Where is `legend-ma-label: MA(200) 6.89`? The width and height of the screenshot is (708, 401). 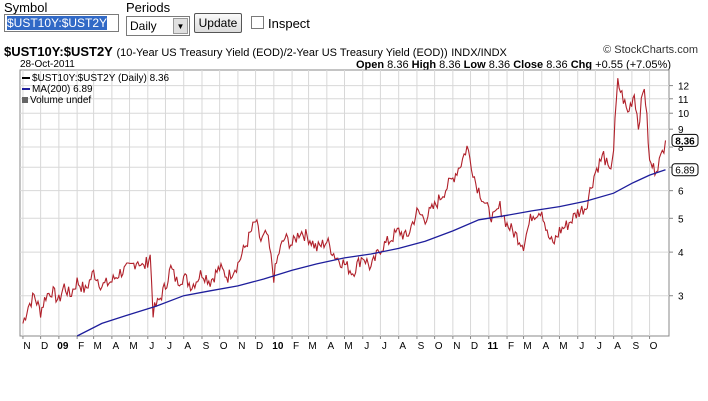
legend-ma-label: MA(200) 6.89 is located at coordinates (62, 89).